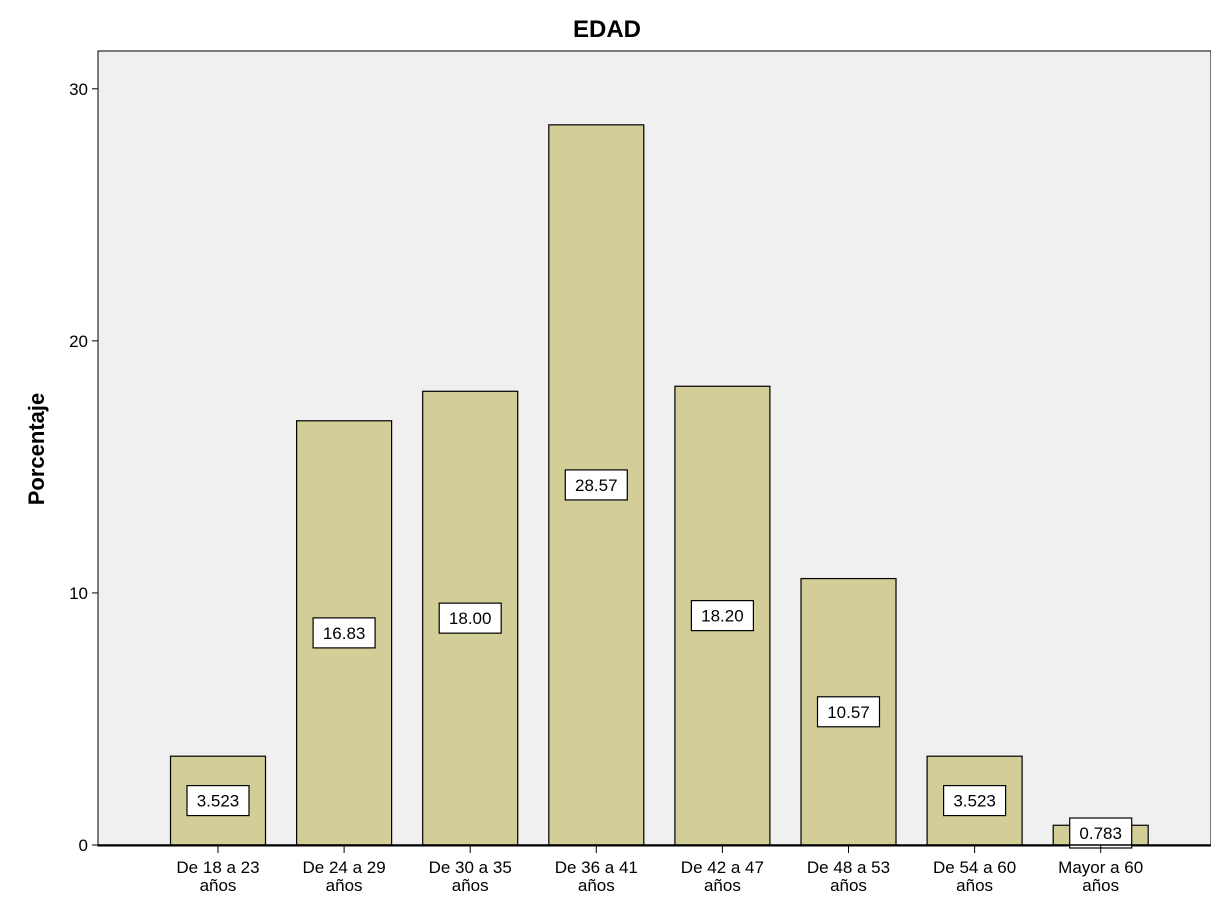 Image resolution: width=1211 pixels, height=907 pixels. What do you see at coordinates (78, 89) in the screenshot?
I see `y-tick-label: 30` at bounding box center [78, 89].